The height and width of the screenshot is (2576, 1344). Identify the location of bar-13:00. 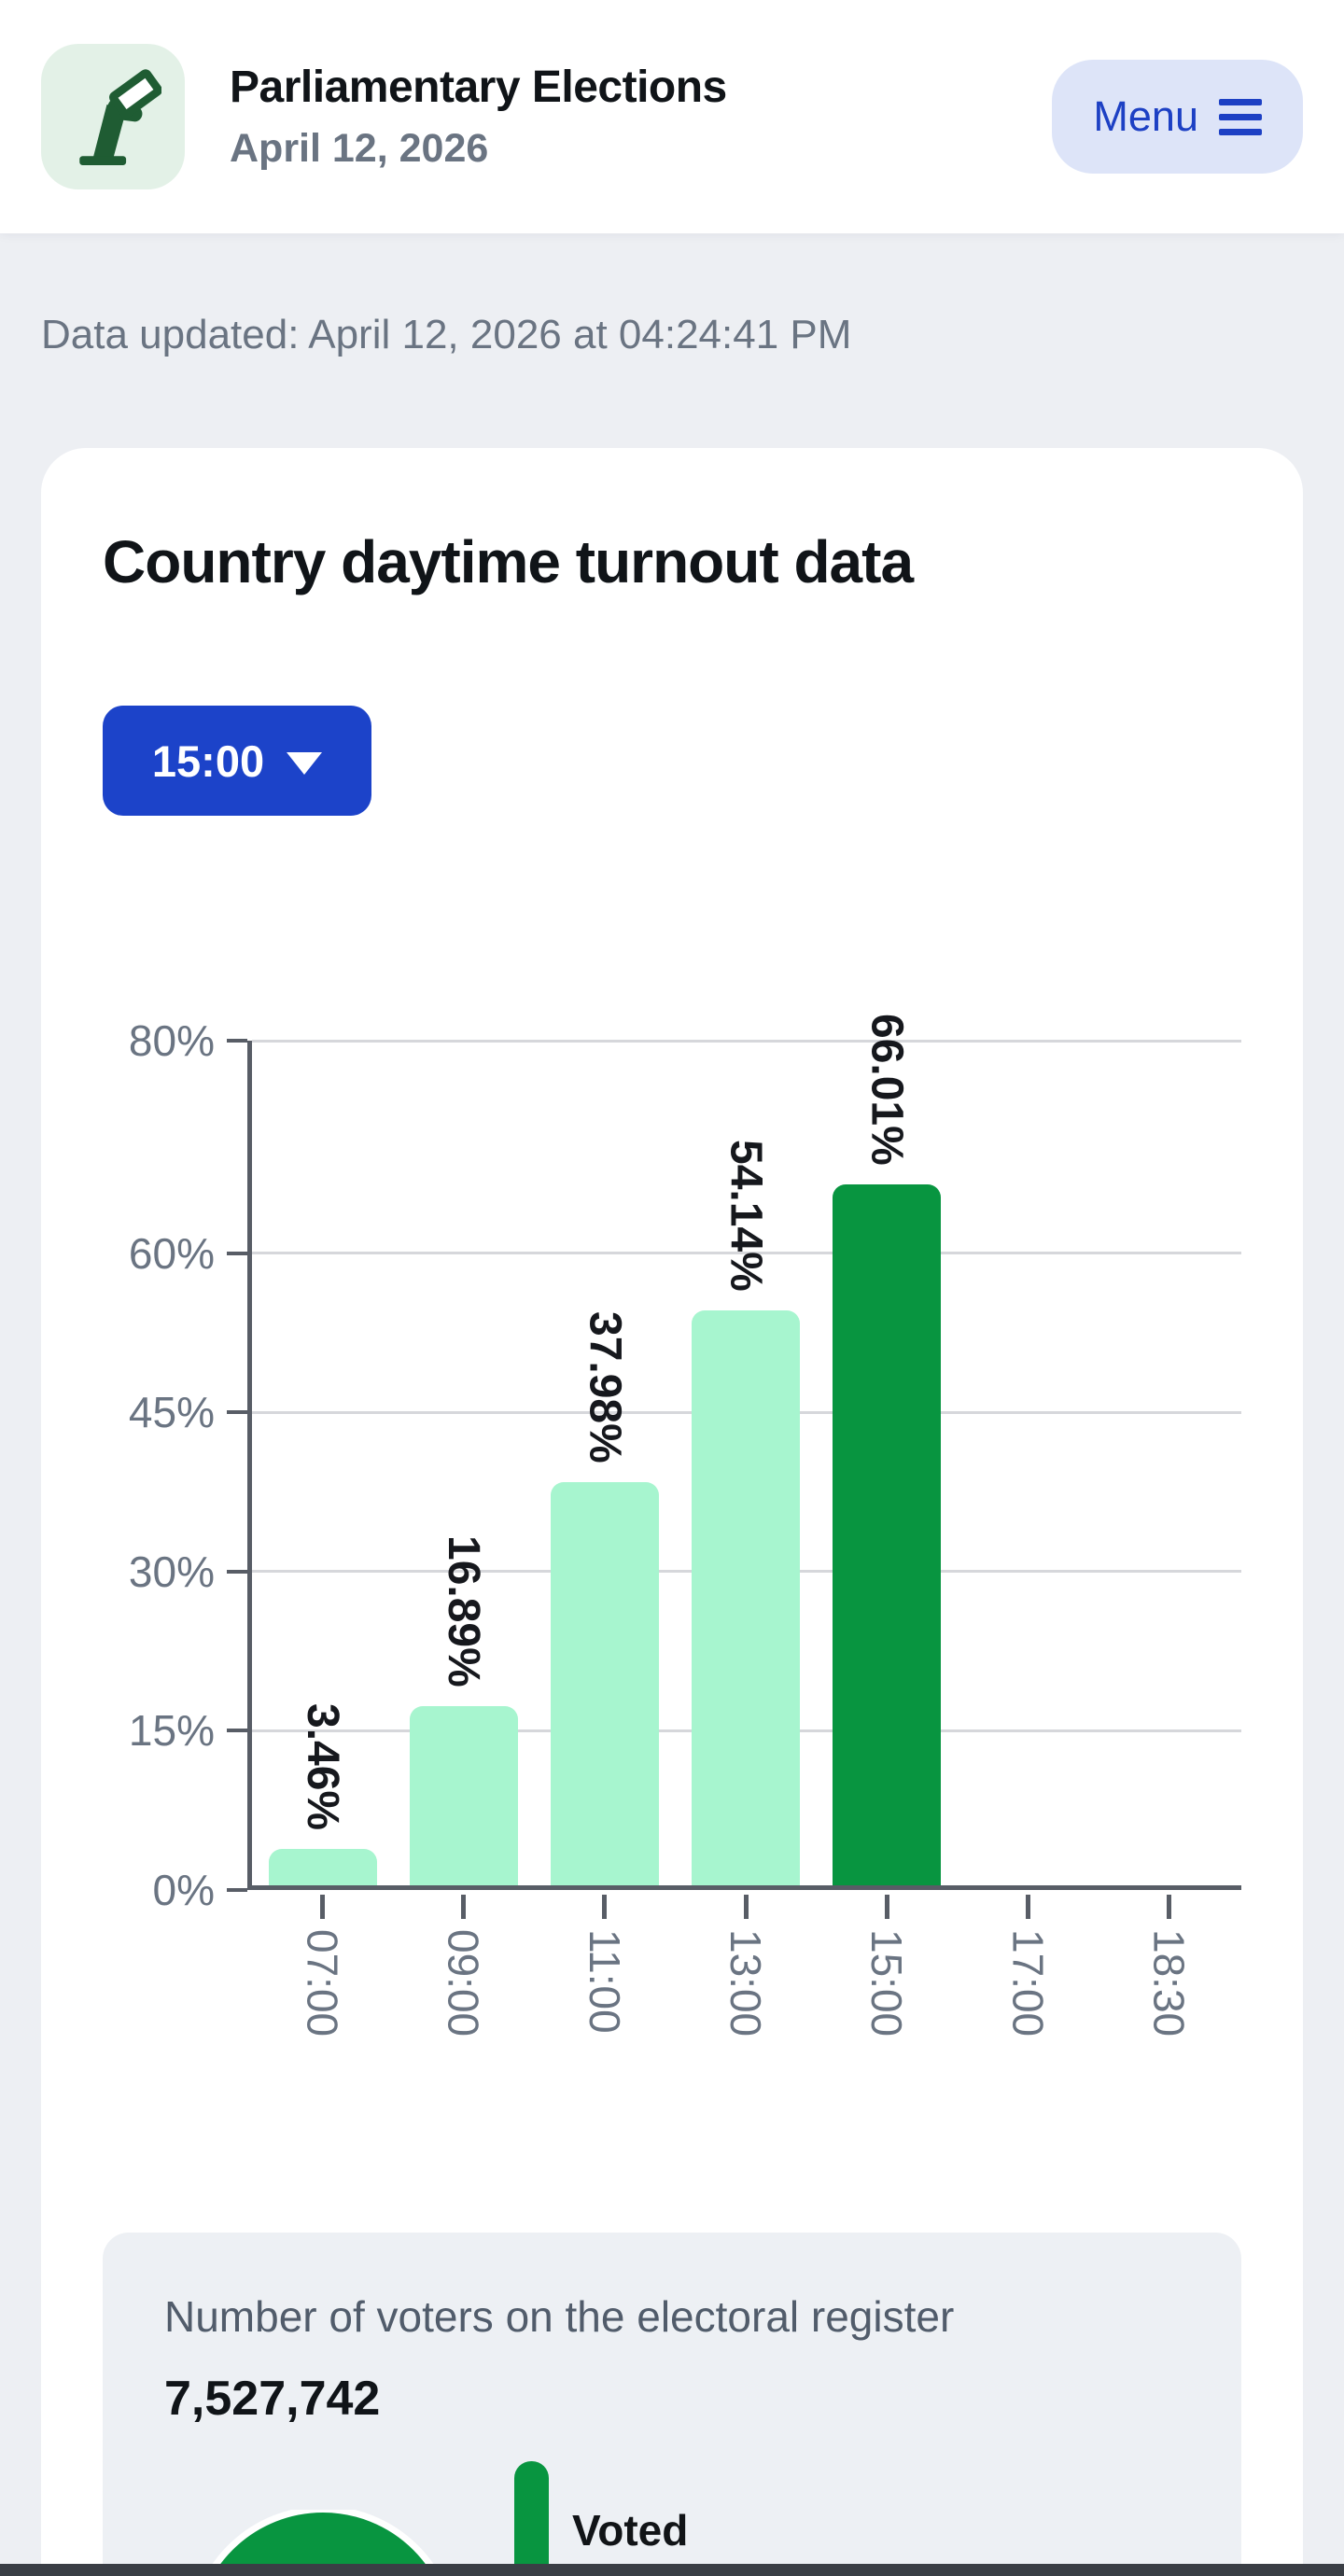
(746, 1597).